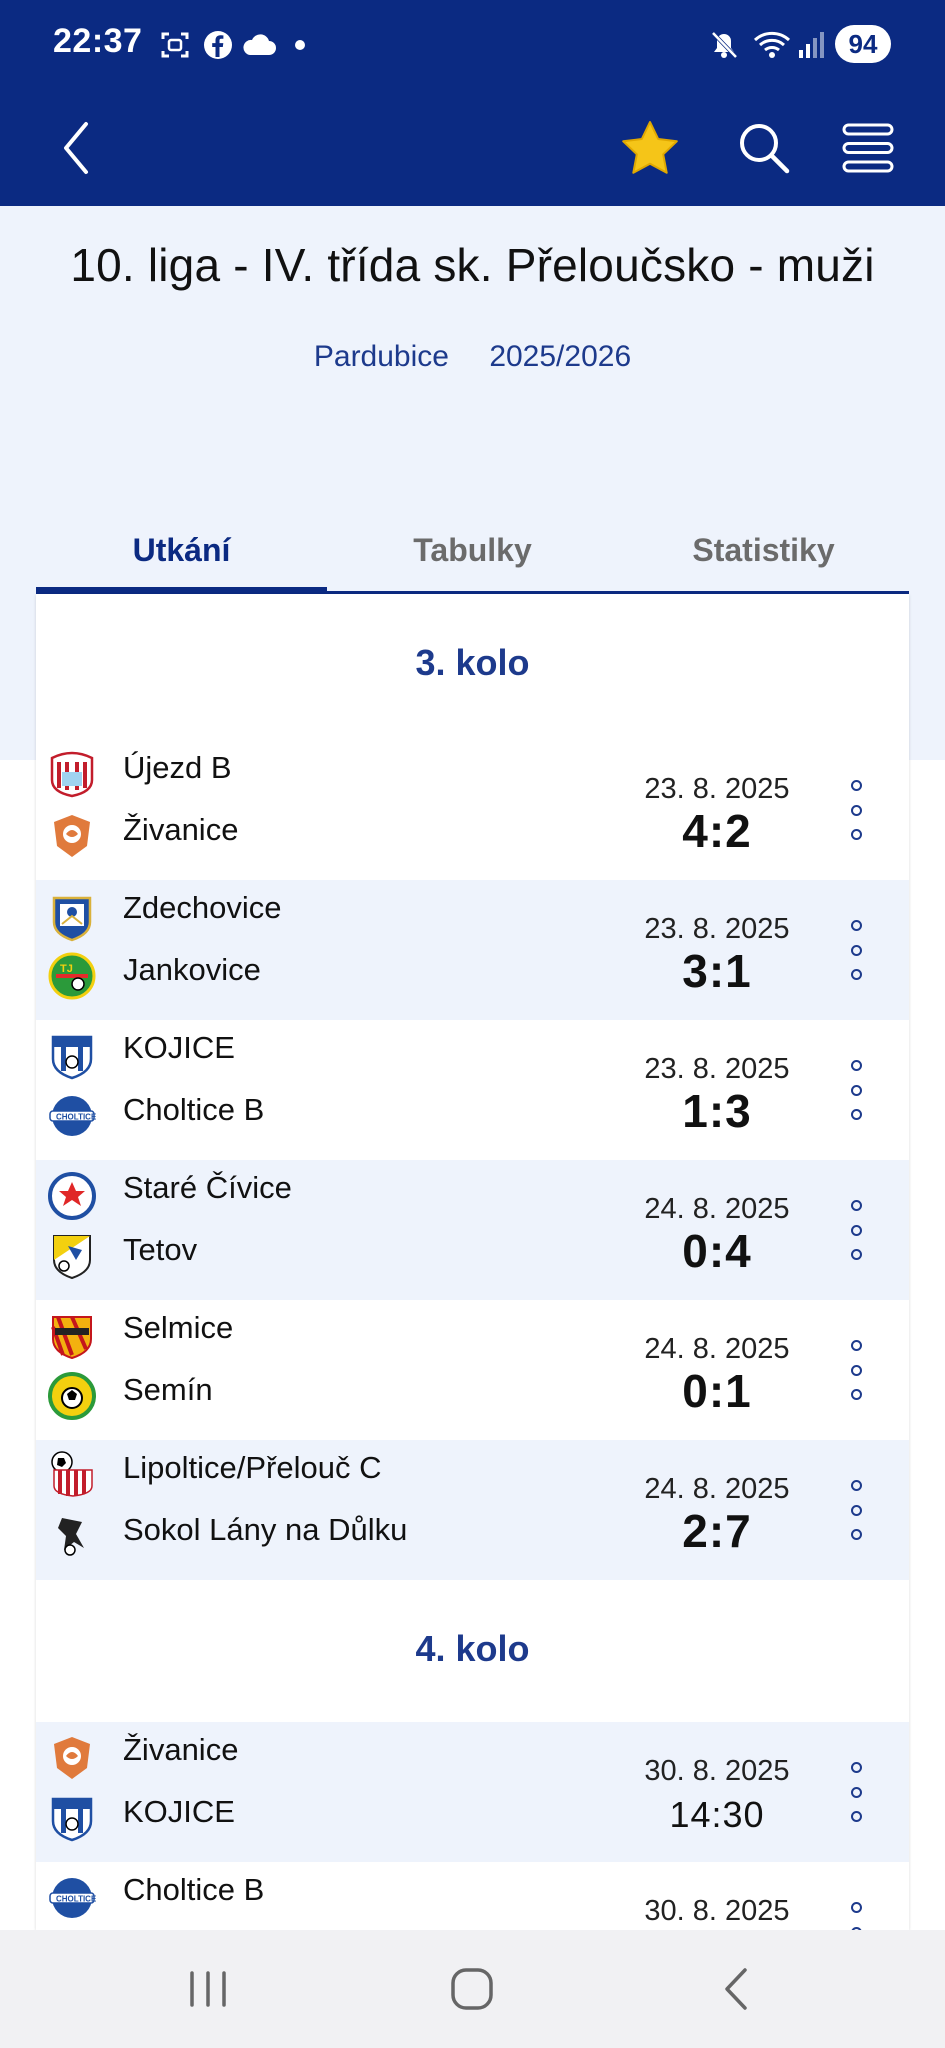  I want to click on league-season: 2025/2026, so click(560, 356).